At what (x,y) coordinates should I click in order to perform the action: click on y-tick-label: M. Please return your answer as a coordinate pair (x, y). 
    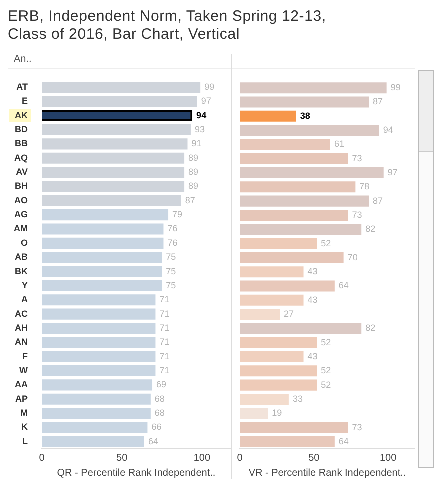
    Looking at the image, I should click on (24, 413).